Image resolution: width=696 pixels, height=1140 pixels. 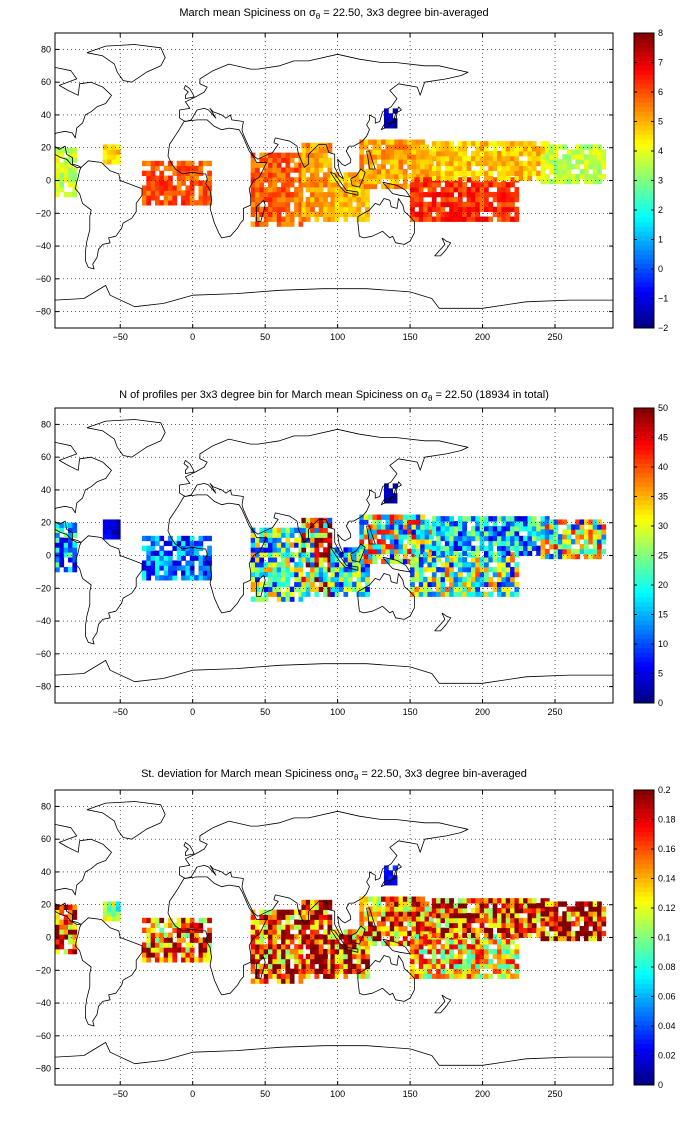 What do you see at coordinates (660, 1085) in the screenshot?
I see `colorbar-tick-label: 0` at bounding box center [660, 1085].